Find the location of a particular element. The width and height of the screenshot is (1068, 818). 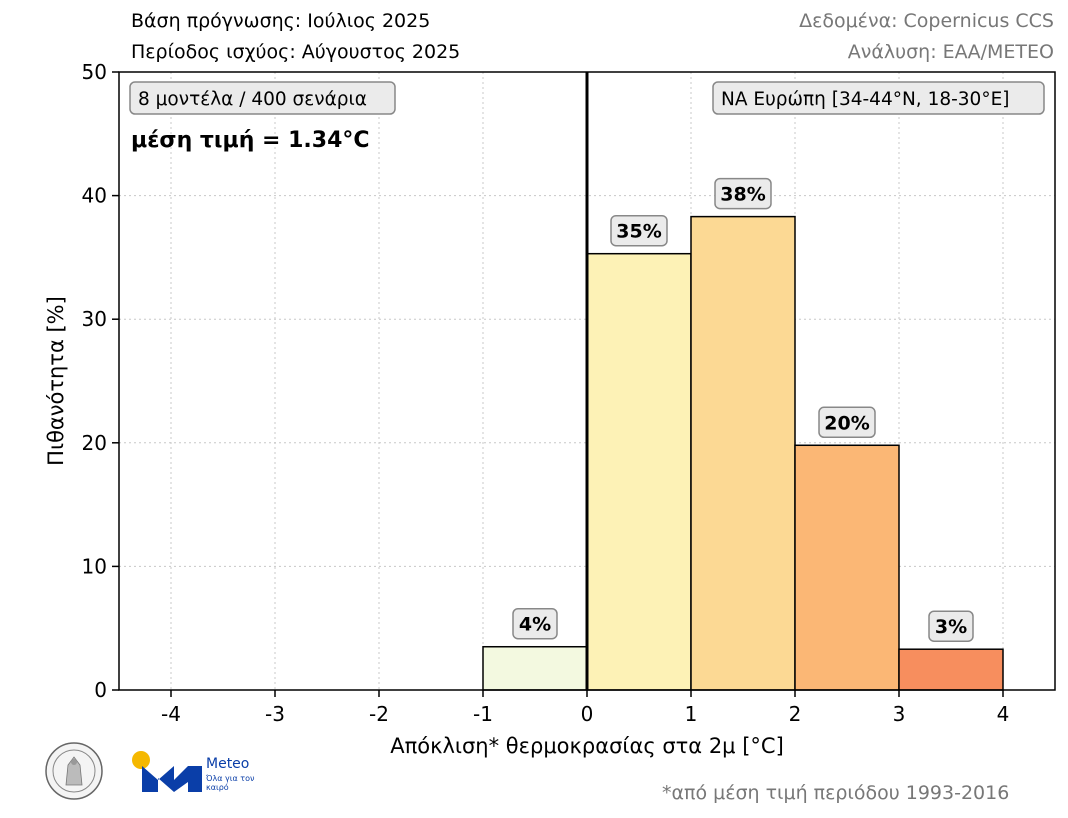

analysis-label: Ανάλυση: ΕΑΑ/METEO is located at coordinates (950, 52).